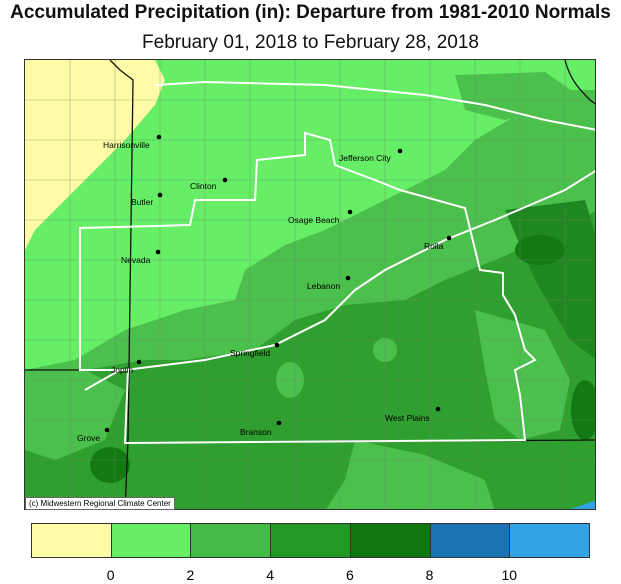 This screenshot has width=621, height=584. Describe the element at coordinates (314, 220) in the screenshot. I see `city-osage-beach: Osage Beach` at that location.